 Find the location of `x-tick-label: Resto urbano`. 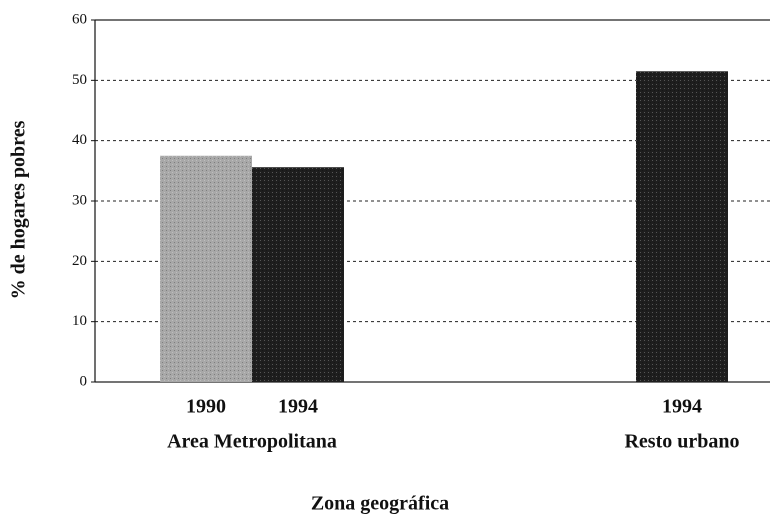

x-tick-label: Resto urbano is located at coordinates (681, 442).